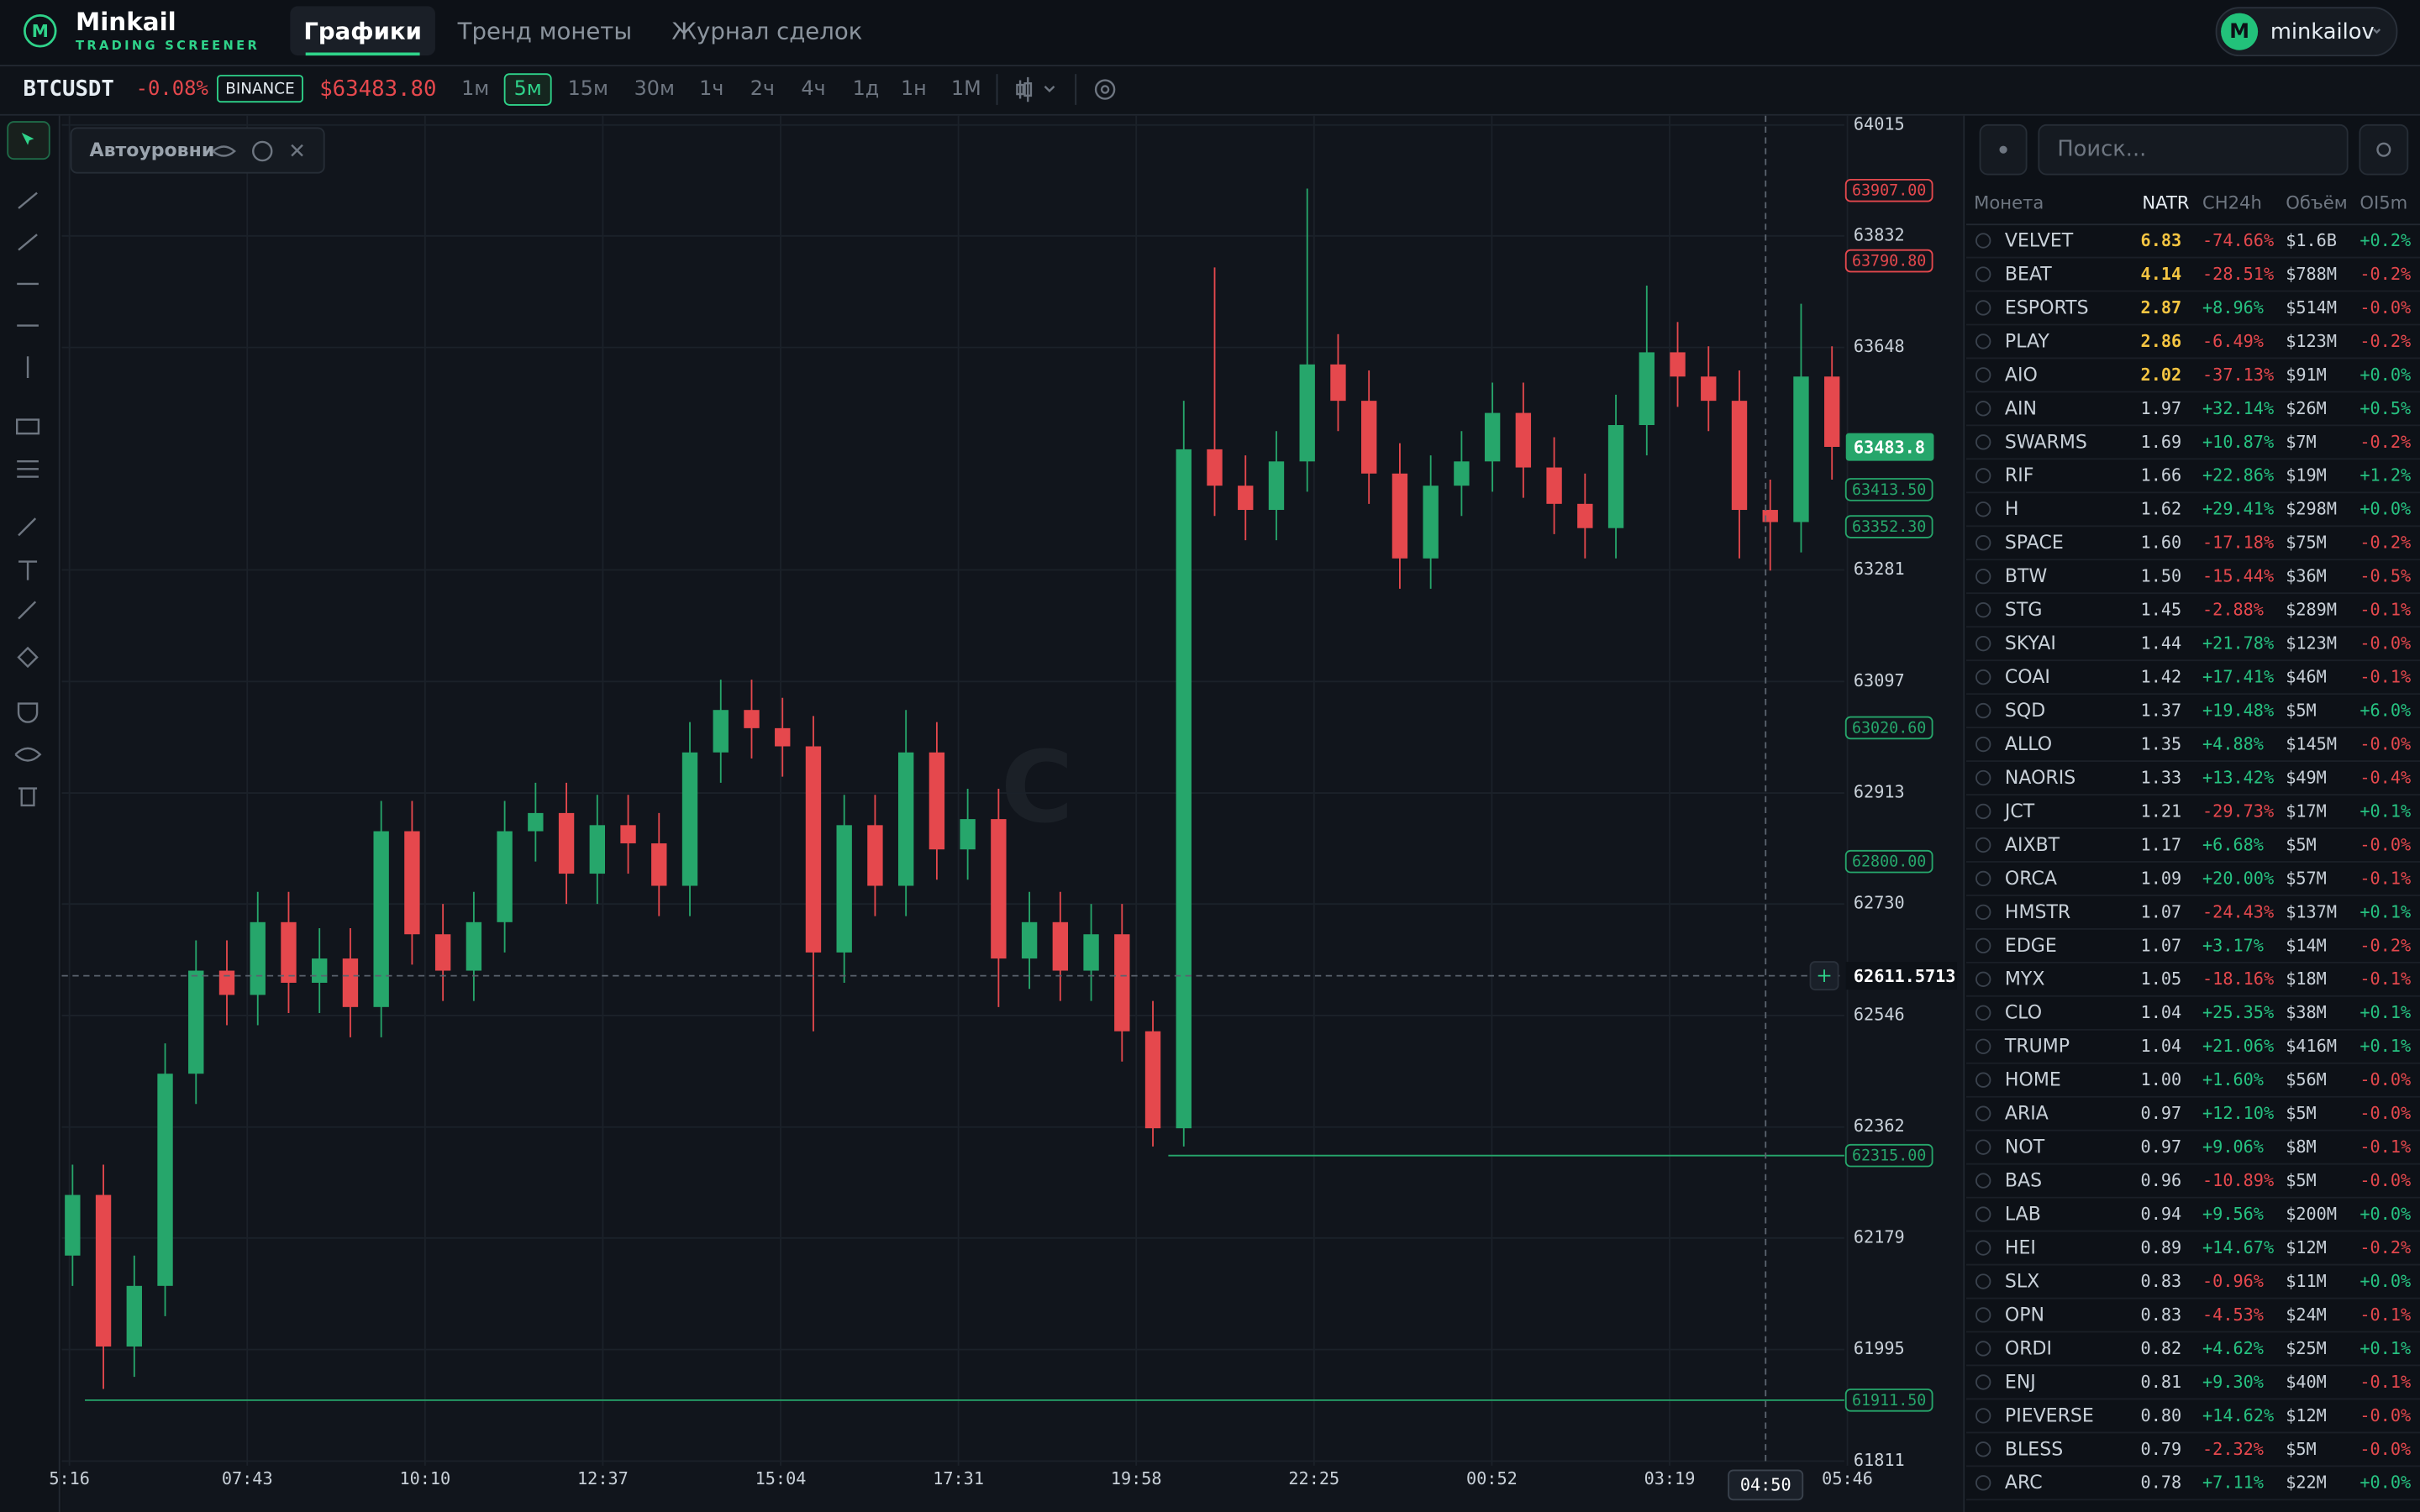  What do you see at coordinates (2306, 32) in the screenshot?
I see `user-menu` at bounding box center [2306, 32].